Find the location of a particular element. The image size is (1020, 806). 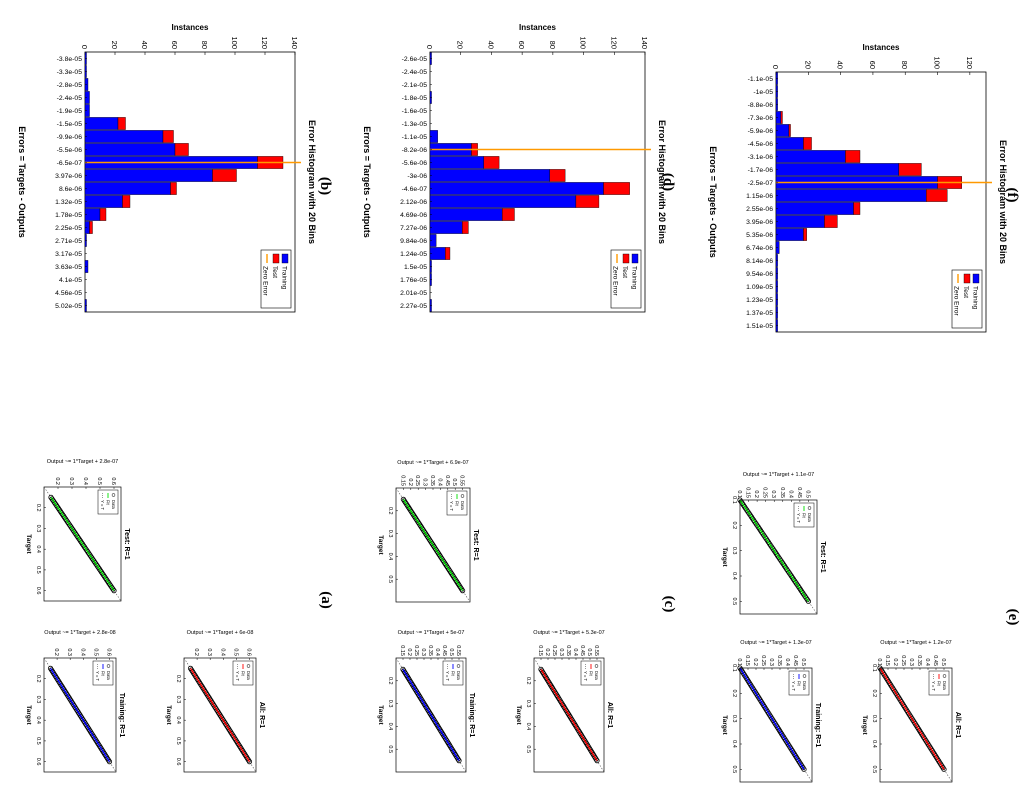

x-tick-label: 4.1e-05 is located at coordinates (70, 280).